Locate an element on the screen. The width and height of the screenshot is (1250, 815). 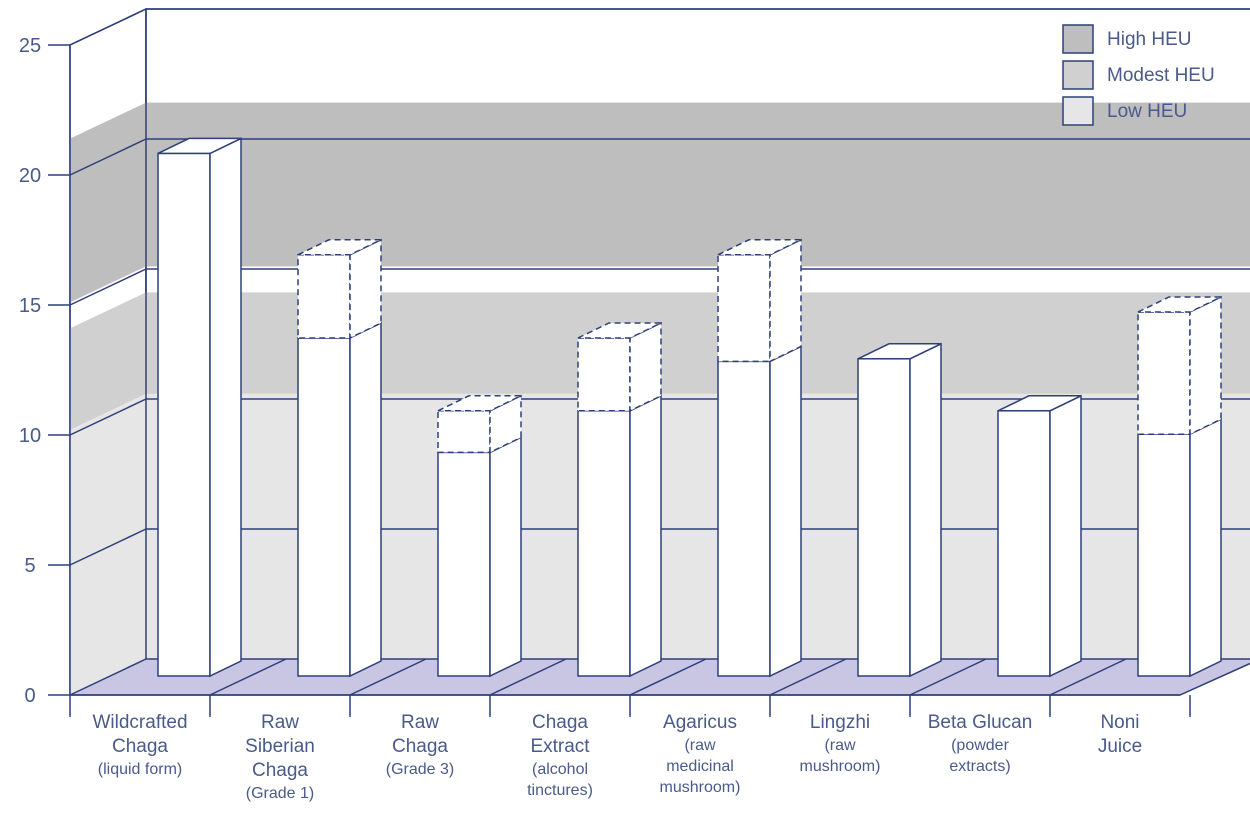
category-sublabel: (liquid form) is located at coordinates (140, 769).